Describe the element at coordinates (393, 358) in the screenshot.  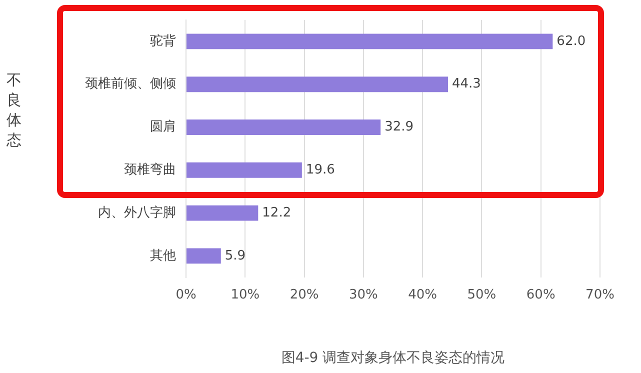
I see `text: 图4-9 调查对象身体不良姿态的情况` at that location.